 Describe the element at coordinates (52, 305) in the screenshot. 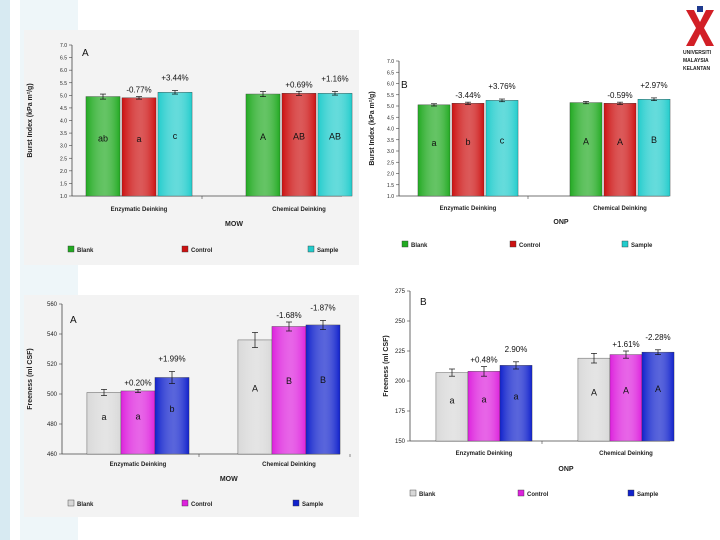

I see `y-tick-label: 560` at that location.